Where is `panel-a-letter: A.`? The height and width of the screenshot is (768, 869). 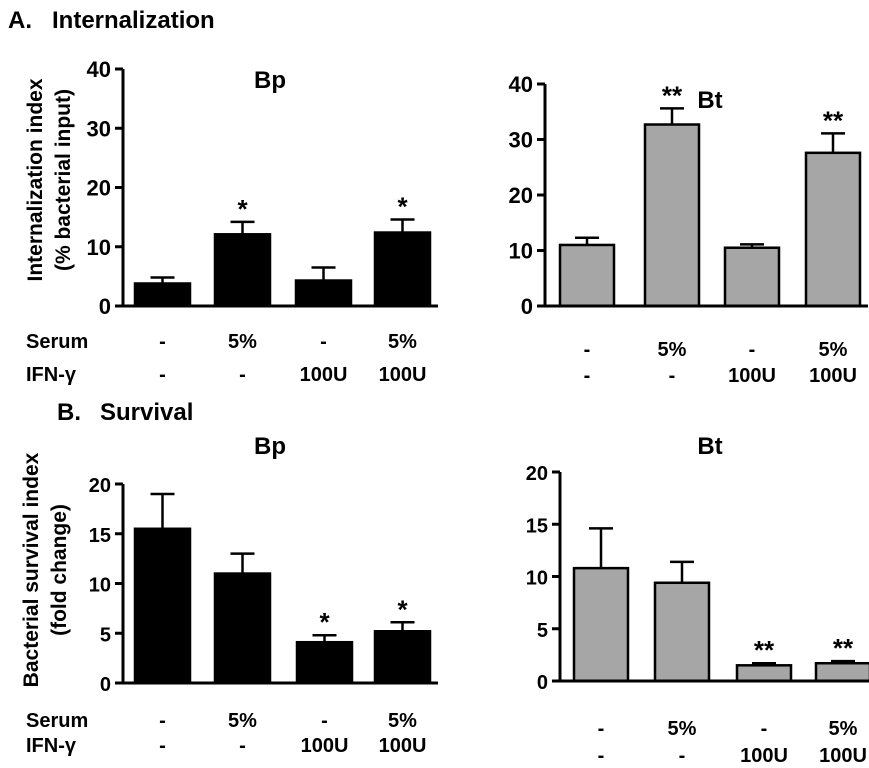
panel-a-letter: A. is located at coordinates (20, 20).